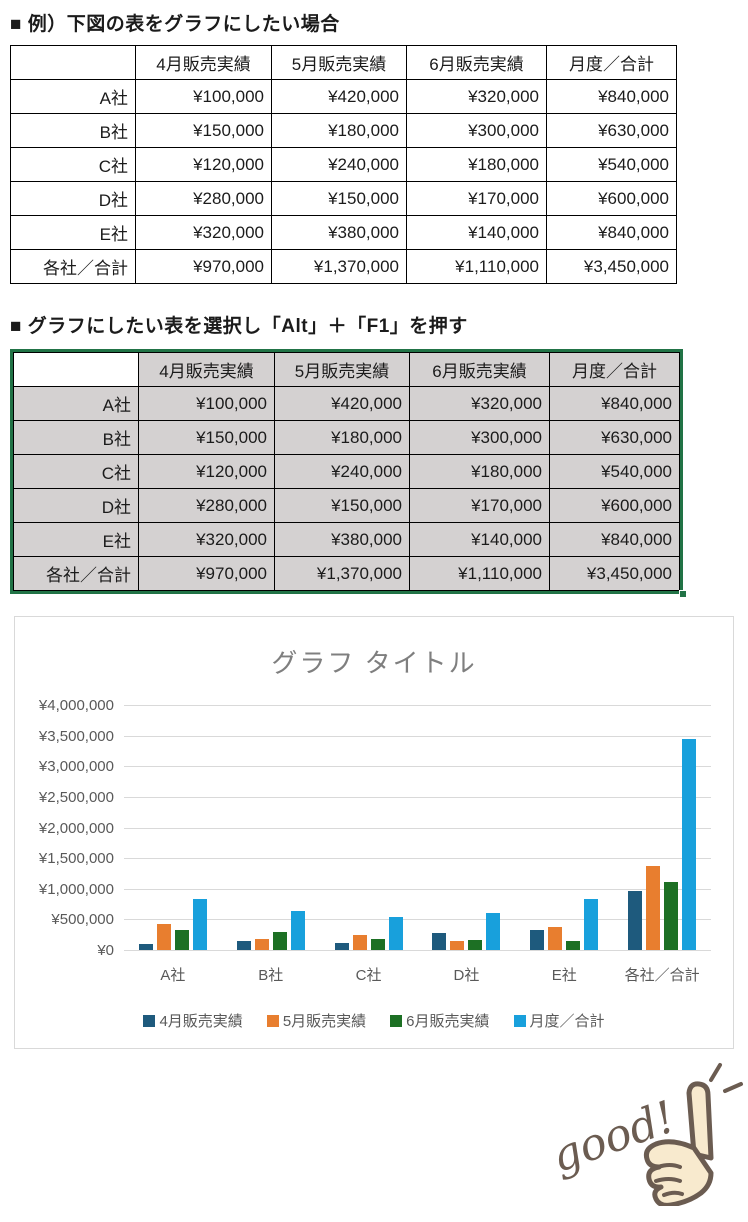 Image resolution: width=748 pixels, height=1222 pixels. Describe the element at coordinates (76, 369) in the screenshot. I see `corner-cell` at that location.